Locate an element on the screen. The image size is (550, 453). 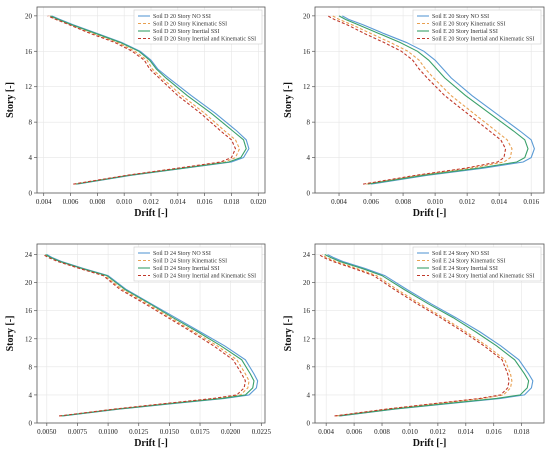
x-tick-label: 0.0225 is located at coordinates (262, 432).